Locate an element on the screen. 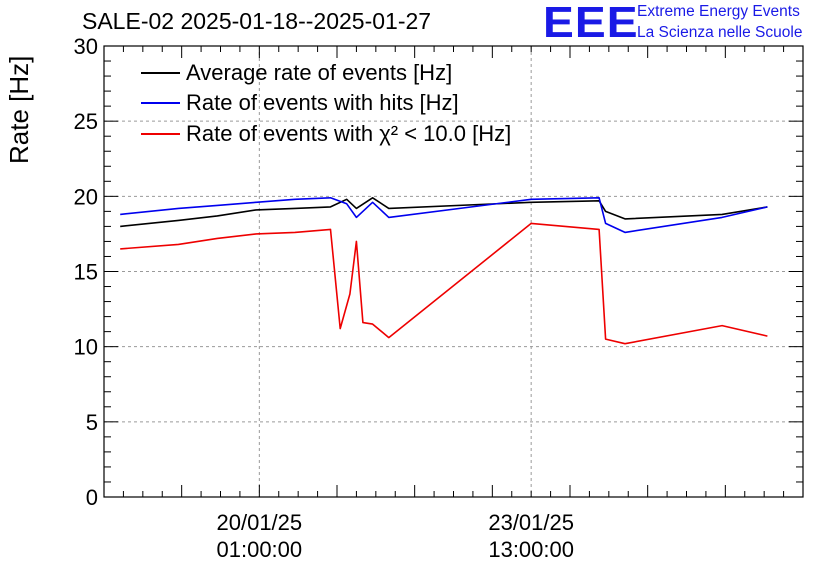 The image size is (836, 572). logo-line-2: La Scienza nelle Scuole is located at coordinates (720, 32).